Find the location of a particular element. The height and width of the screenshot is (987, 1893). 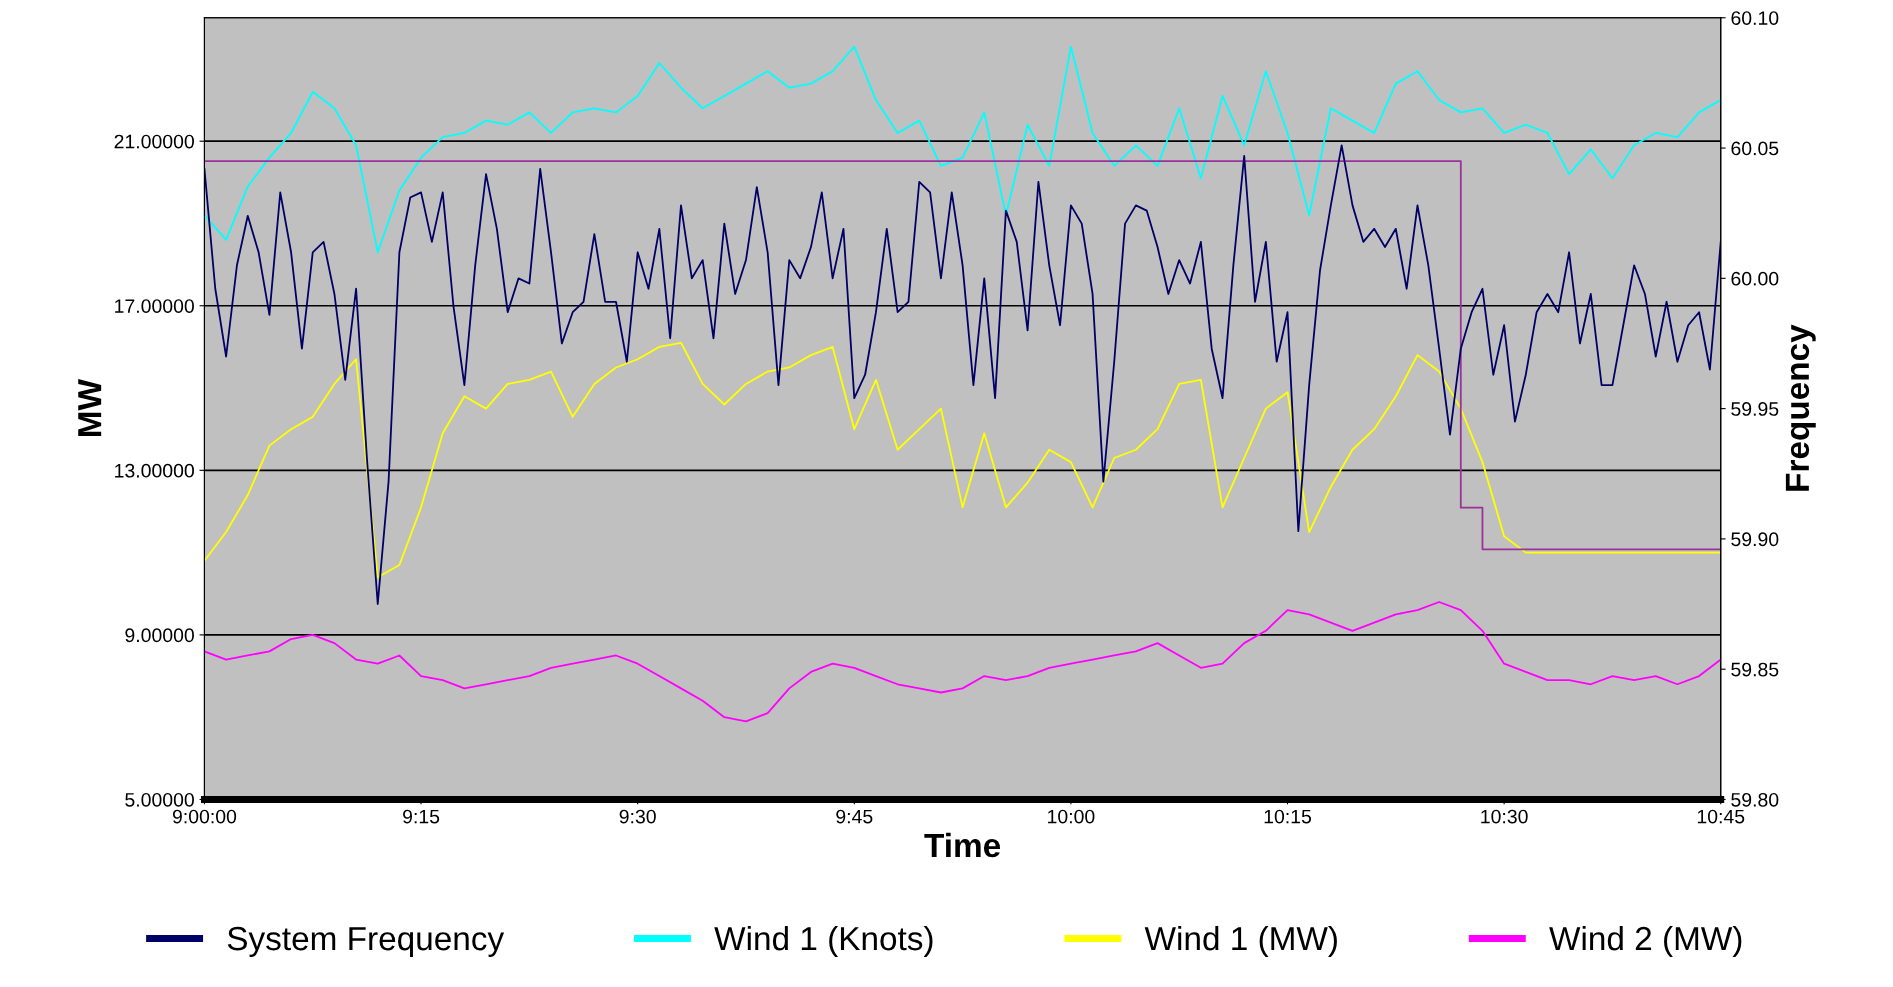

y-tick-label: 9.00000 is located at coordinates (159, 635).